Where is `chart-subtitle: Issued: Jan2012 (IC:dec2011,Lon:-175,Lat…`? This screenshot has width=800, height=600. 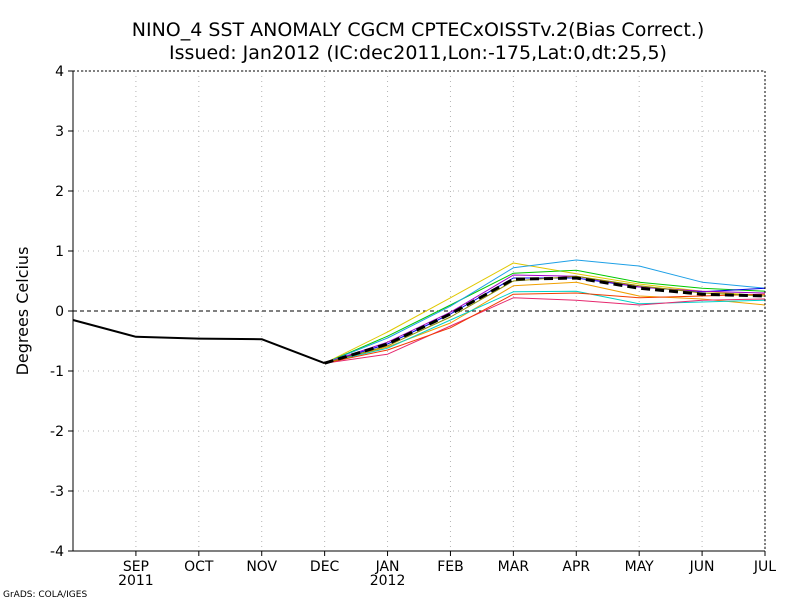
chart-subtitle: Issued: Jan2012 (IC:dec2011,Lon:-175,Lat… is located at coordinates (418, 53).